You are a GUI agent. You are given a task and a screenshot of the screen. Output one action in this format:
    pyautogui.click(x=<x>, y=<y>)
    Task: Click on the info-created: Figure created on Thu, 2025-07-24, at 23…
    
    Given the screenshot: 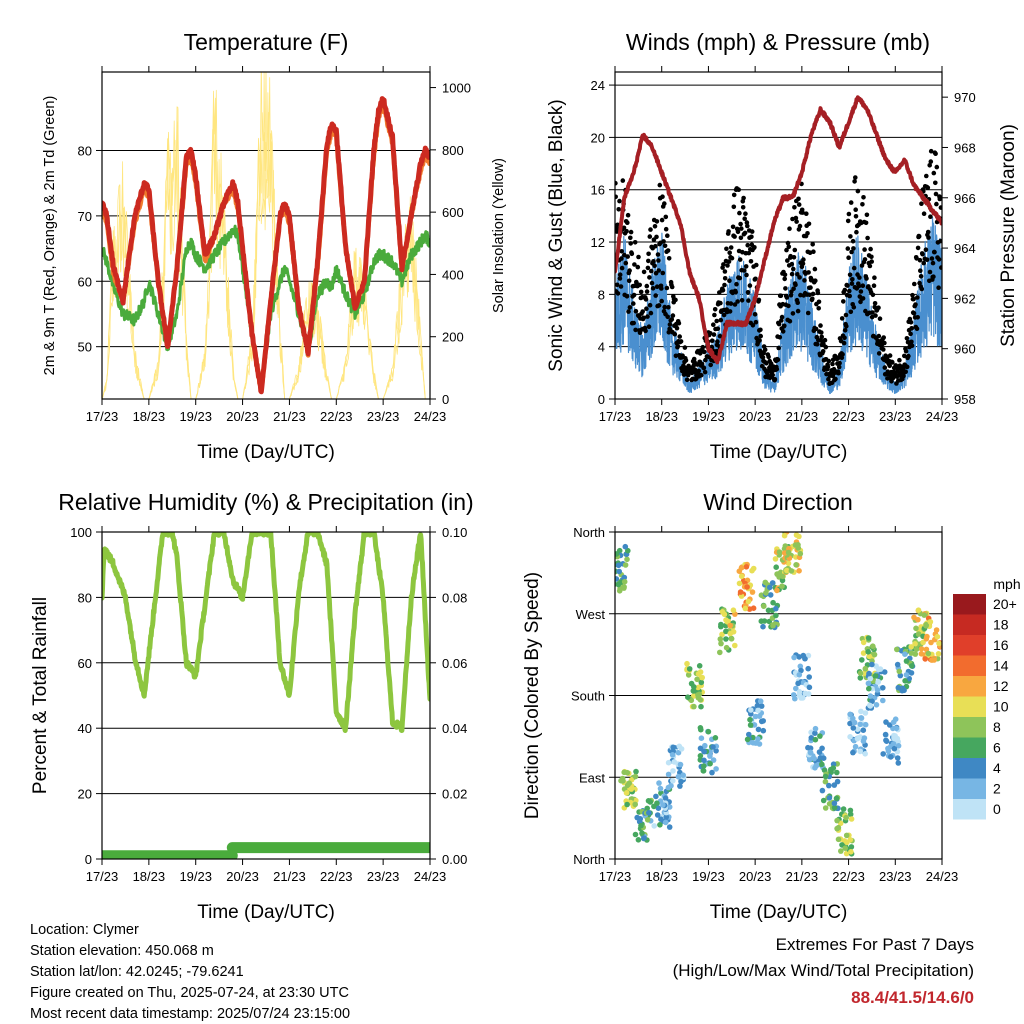 What is the action you would take?
    pyautogui.click(x=189, y=993)
    